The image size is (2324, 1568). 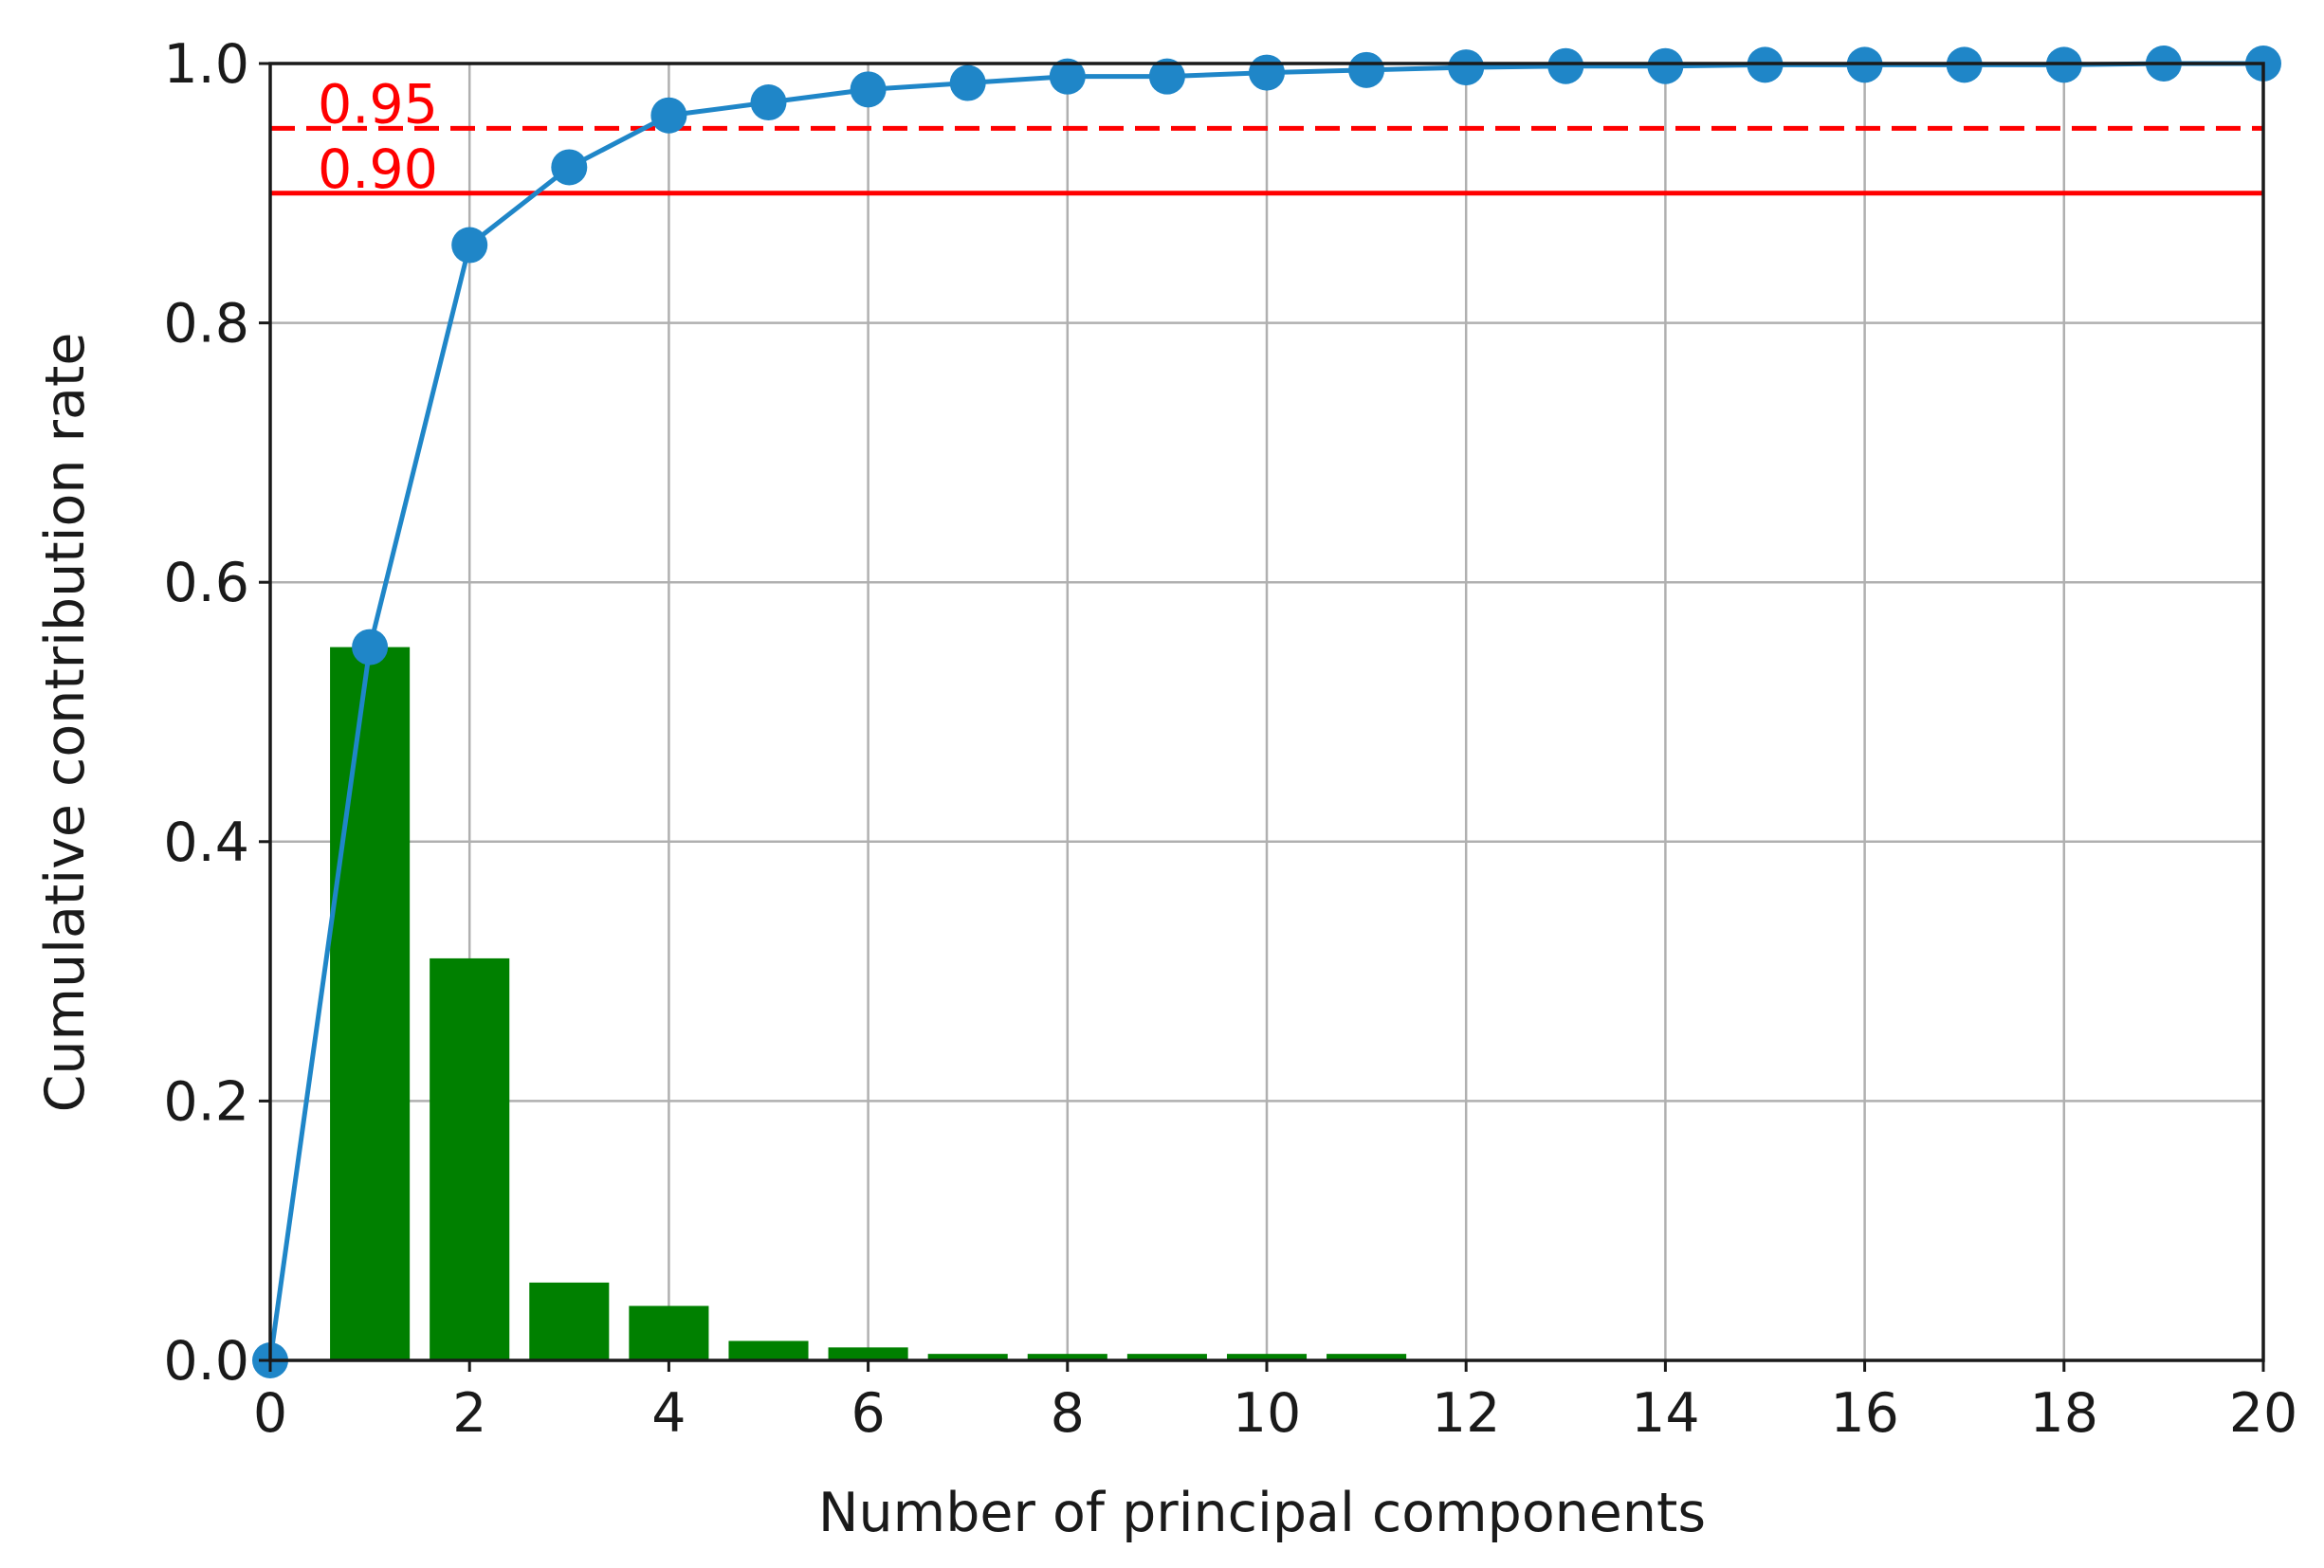 I want to click on x-tick-label-3: 6, so click(x=868, y=1413).